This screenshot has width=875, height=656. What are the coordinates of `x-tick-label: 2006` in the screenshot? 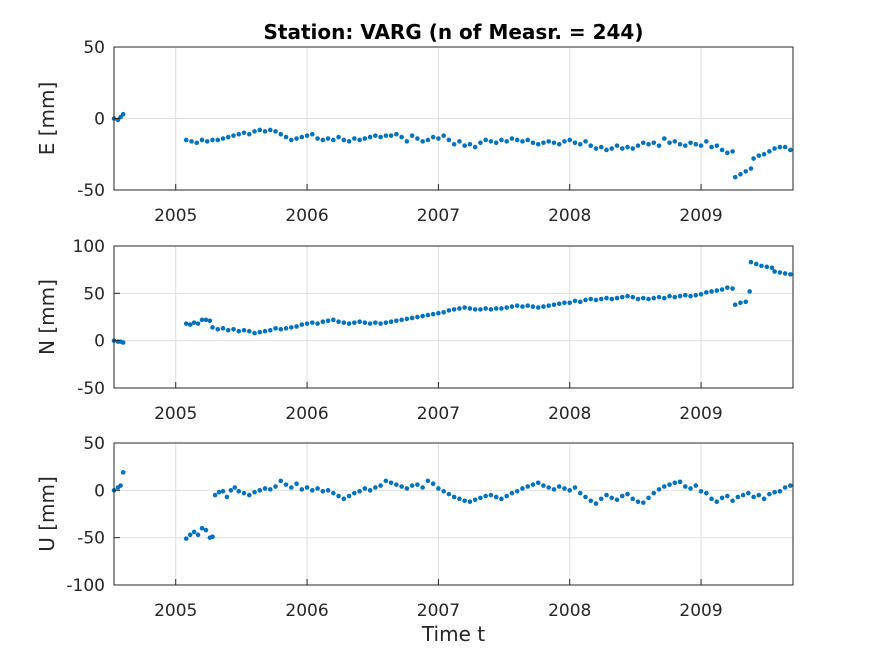 It's located at (306, 414).